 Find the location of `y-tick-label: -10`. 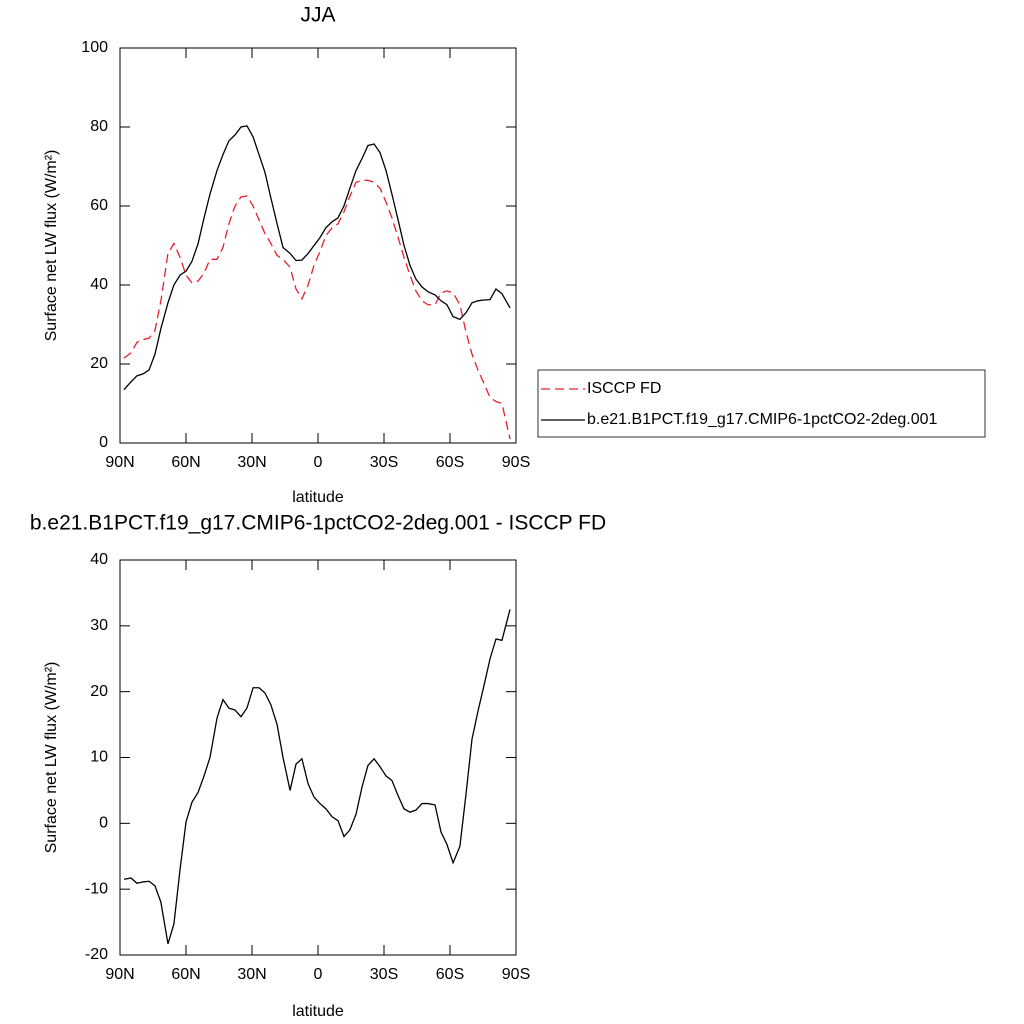

y-tick-label: -10 is located at coordinates (96, 888).